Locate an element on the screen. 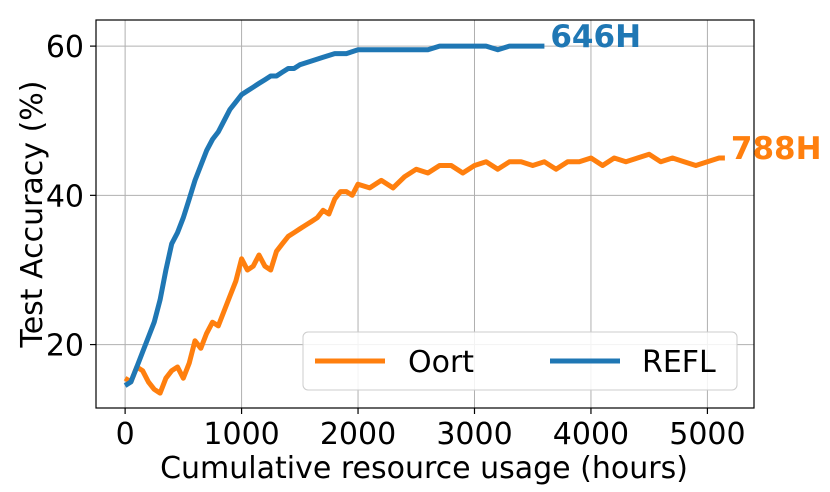 Image resolution: width=830 pixels, height=492 pixels. x-tick-label: 1000 is located at coordinates (241, 434).